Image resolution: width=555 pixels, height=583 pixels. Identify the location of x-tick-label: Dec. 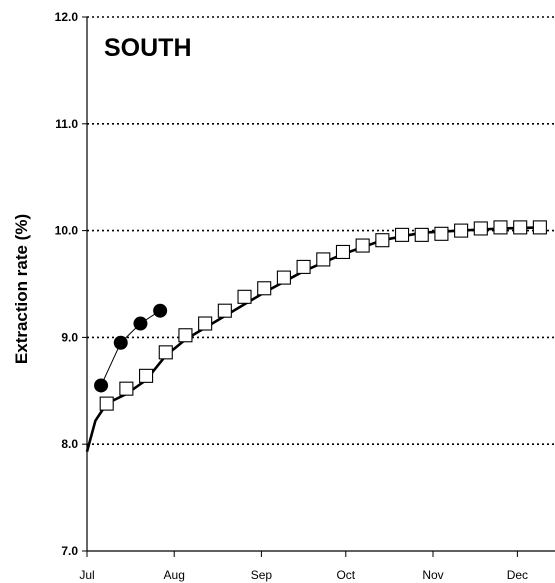
(517, 575).